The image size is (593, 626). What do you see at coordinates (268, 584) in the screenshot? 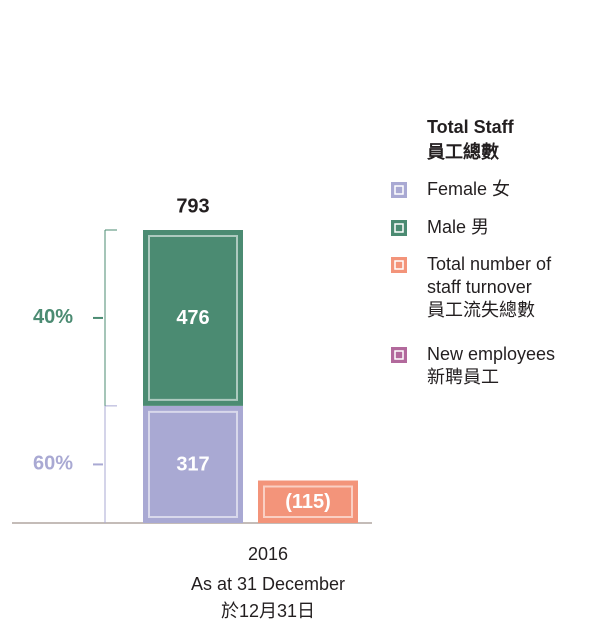
I see `x-label: As at 31 December` at bounding box center [268, 584].